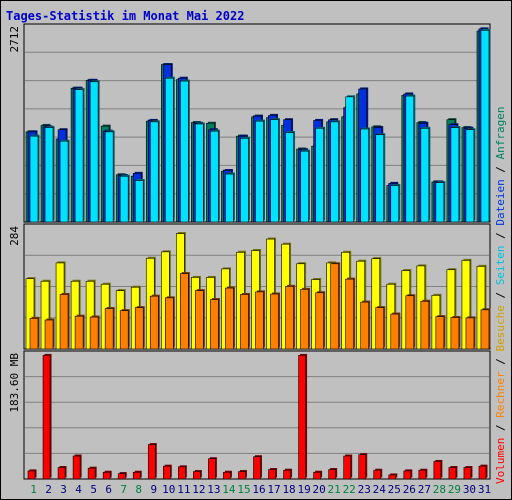 The height and width of the screenshot is (500, 512). Describe the element at coordinates (229, 489) in the screenshot. I see `x-tick-label: 14` at that location.